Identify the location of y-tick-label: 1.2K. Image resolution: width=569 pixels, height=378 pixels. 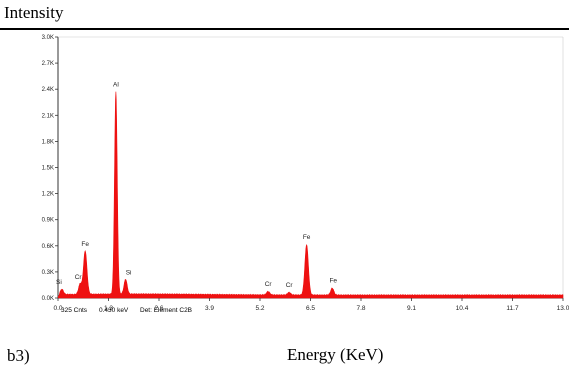
(48, 195).